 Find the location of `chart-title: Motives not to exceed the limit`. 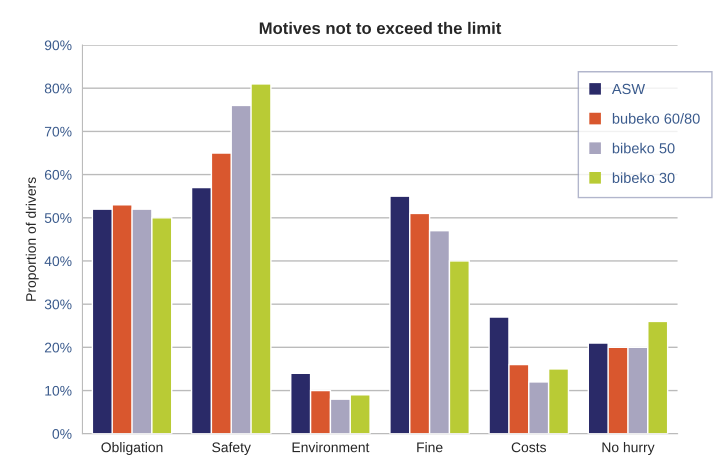

chart-title: Motives not to exceed the limit is located at coordinates (381, 28).